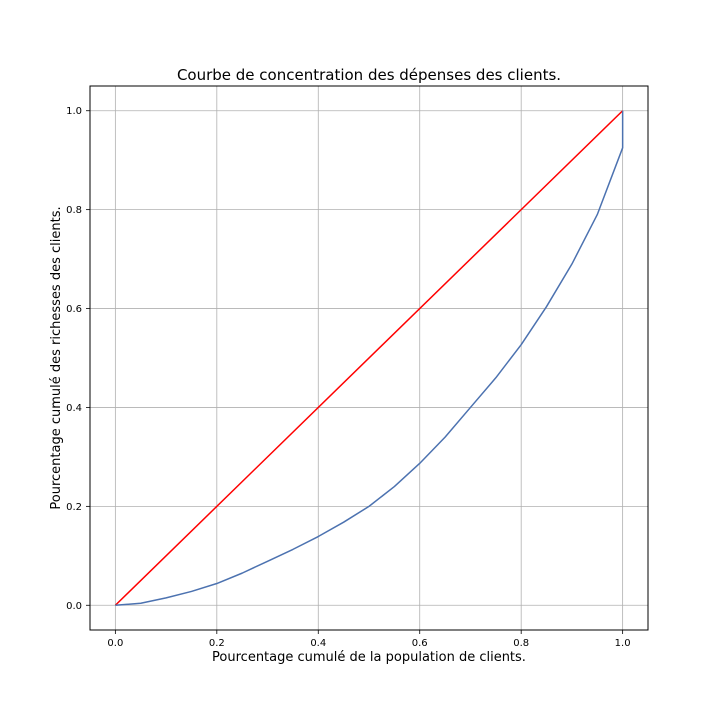  Describe the element at coordinates (74, 408) in the screenshot. I see `y-tick-label: 0.4` at that location.